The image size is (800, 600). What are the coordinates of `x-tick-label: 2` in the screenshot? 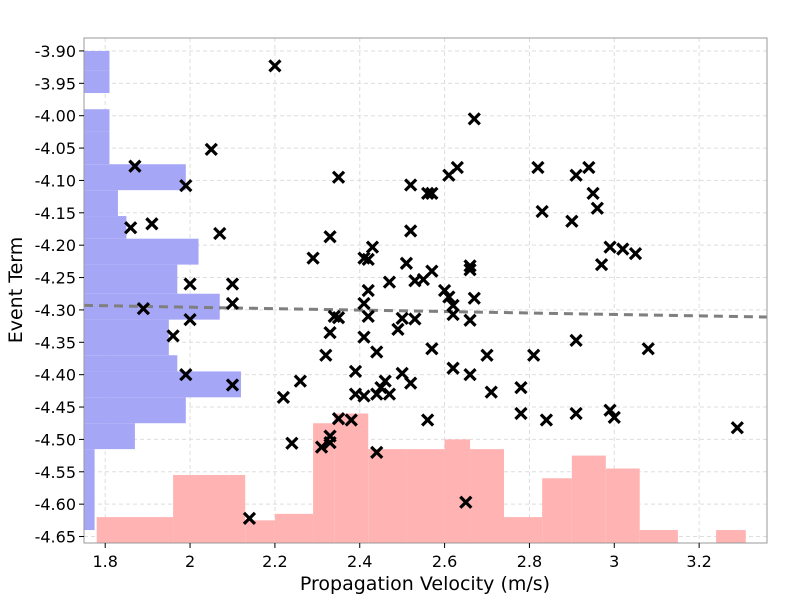 It's located at (190, 561).